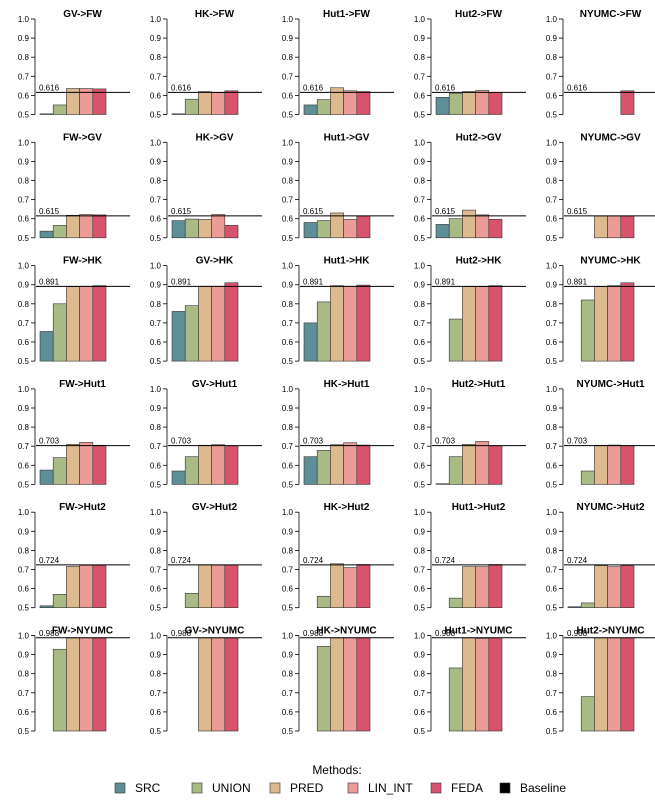 Image resolution: width=655 pixels, height=800 pixels. What do you see at coordinates (478, 631) in the screenshot?
I see `panel-title: Hut1->NYUMC` at bounding box center [478, 631].